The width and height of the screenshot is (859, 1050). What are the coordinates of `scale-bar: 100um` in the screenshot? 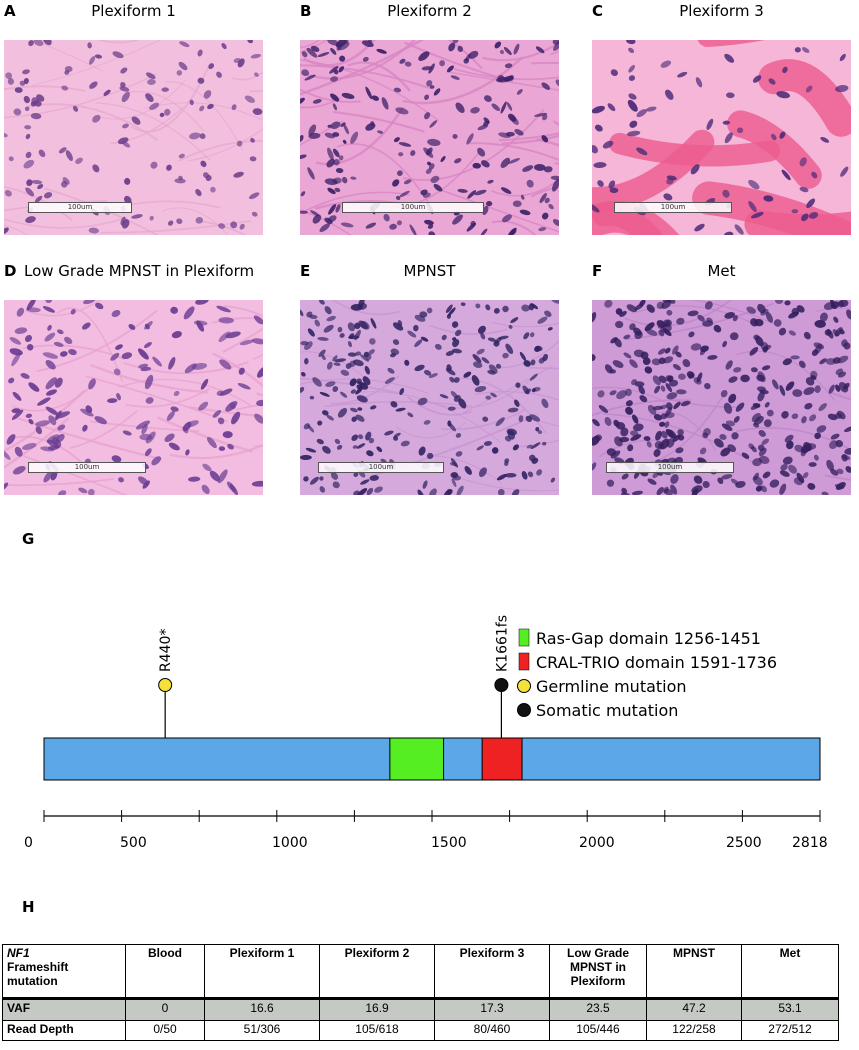 It's located at (670, 467).